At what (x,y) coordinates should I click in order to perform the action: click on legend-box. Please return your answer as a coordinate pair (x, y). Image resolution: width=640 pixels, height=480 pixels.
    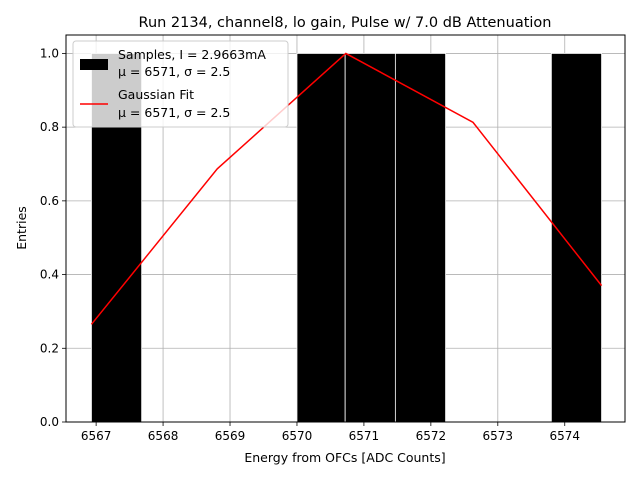
    Looking at the image, I should click on (180, 84).